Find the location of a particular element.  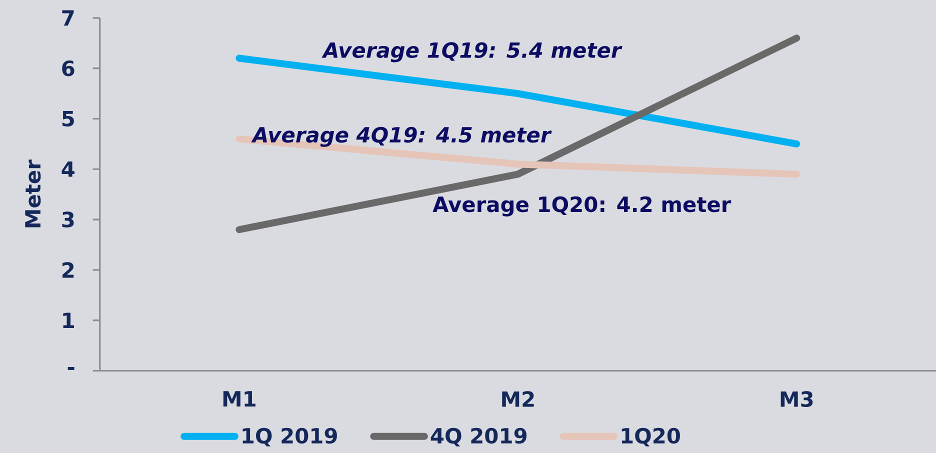

y-tick-label: - is located at coordinates (71, 368).